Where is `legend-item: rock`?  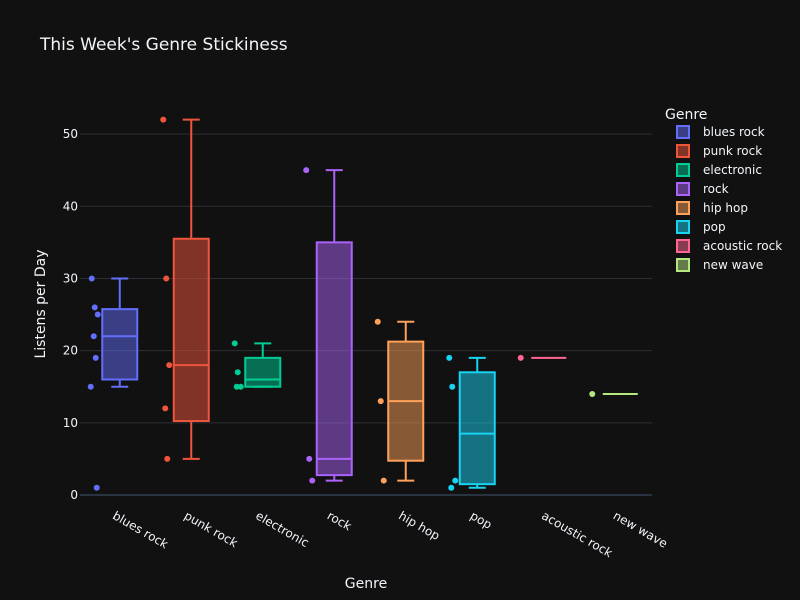 legend-item: rock is located at coordinates (702, 189).